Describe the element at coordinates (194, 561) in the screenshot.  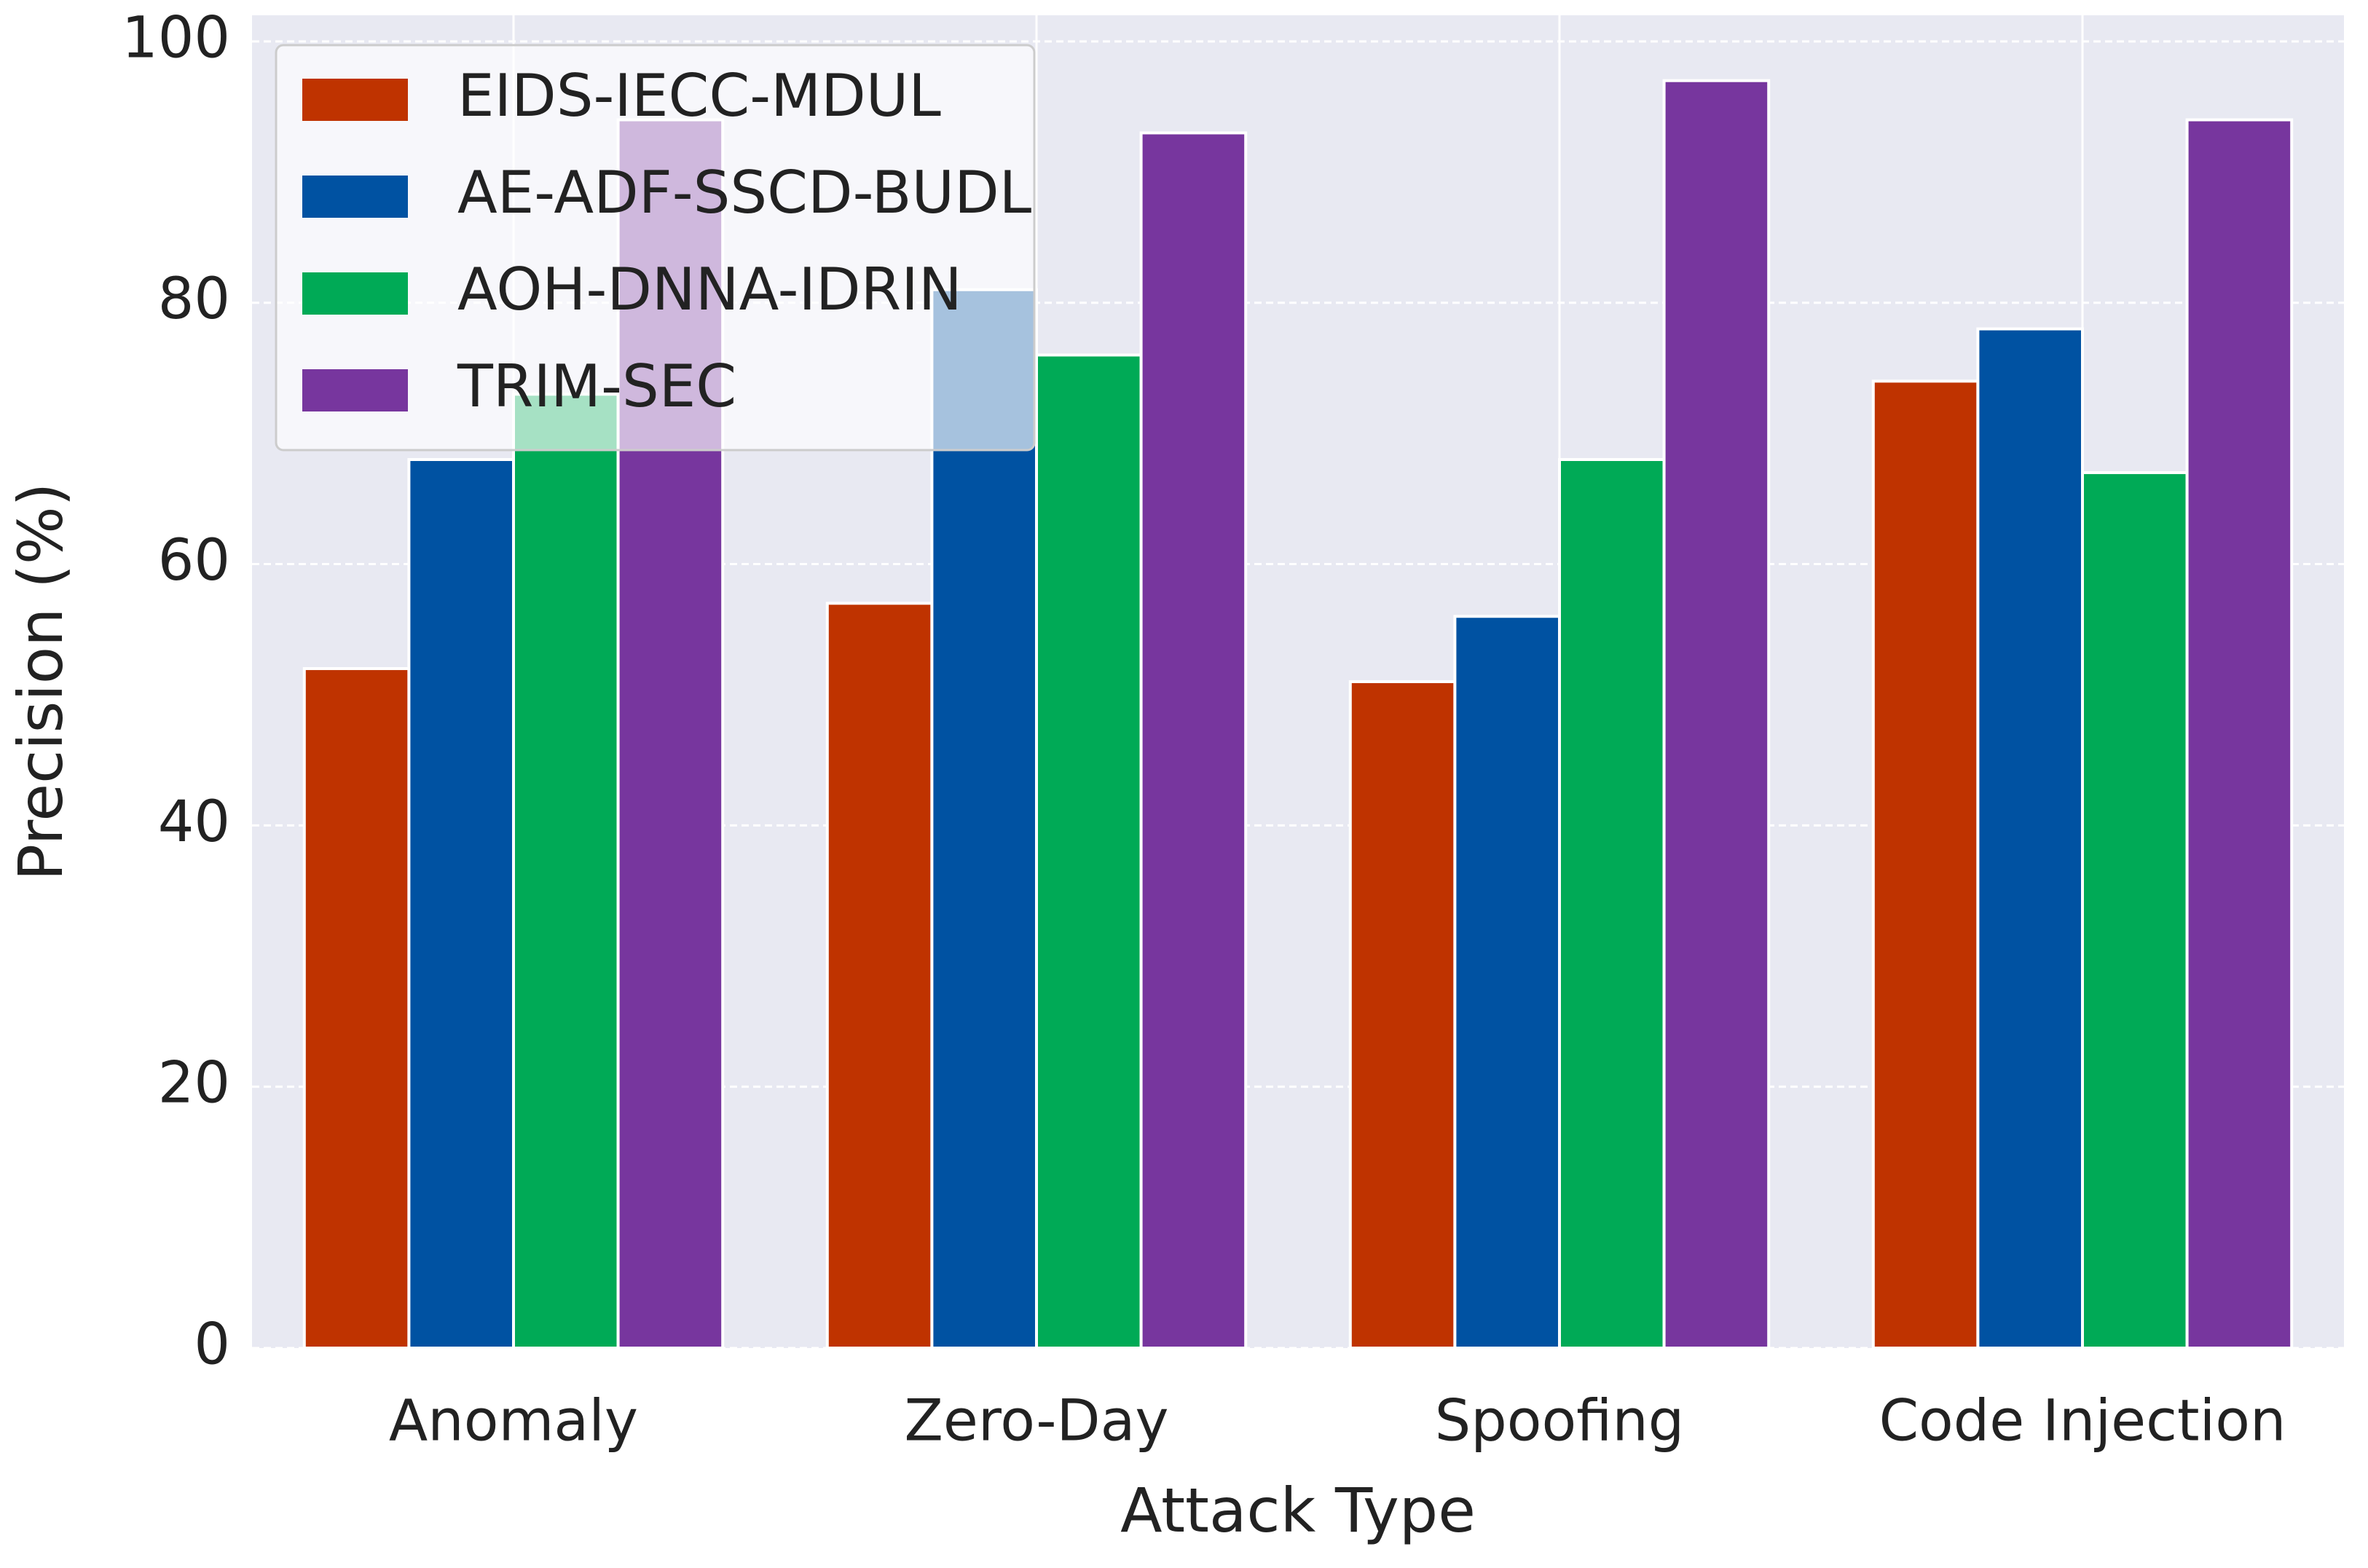
I see `y-tick-label: 60` at that location.